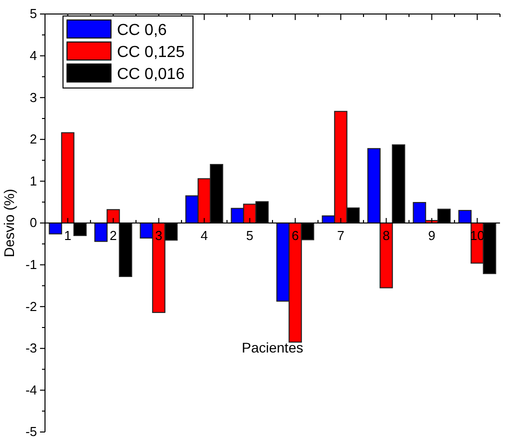 The height and width of the screenshot is (445, 505). What do you see at coordinates (33, 55) in the screenshot?
I see `y-tick-label: 4` at bounding box center [33, 55].